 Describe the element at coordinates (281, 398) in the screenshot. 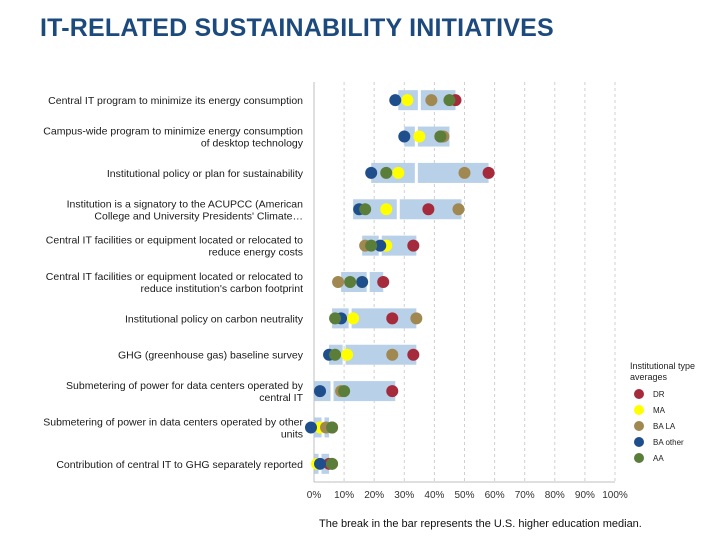

I see `category-label: central IT` at that location.